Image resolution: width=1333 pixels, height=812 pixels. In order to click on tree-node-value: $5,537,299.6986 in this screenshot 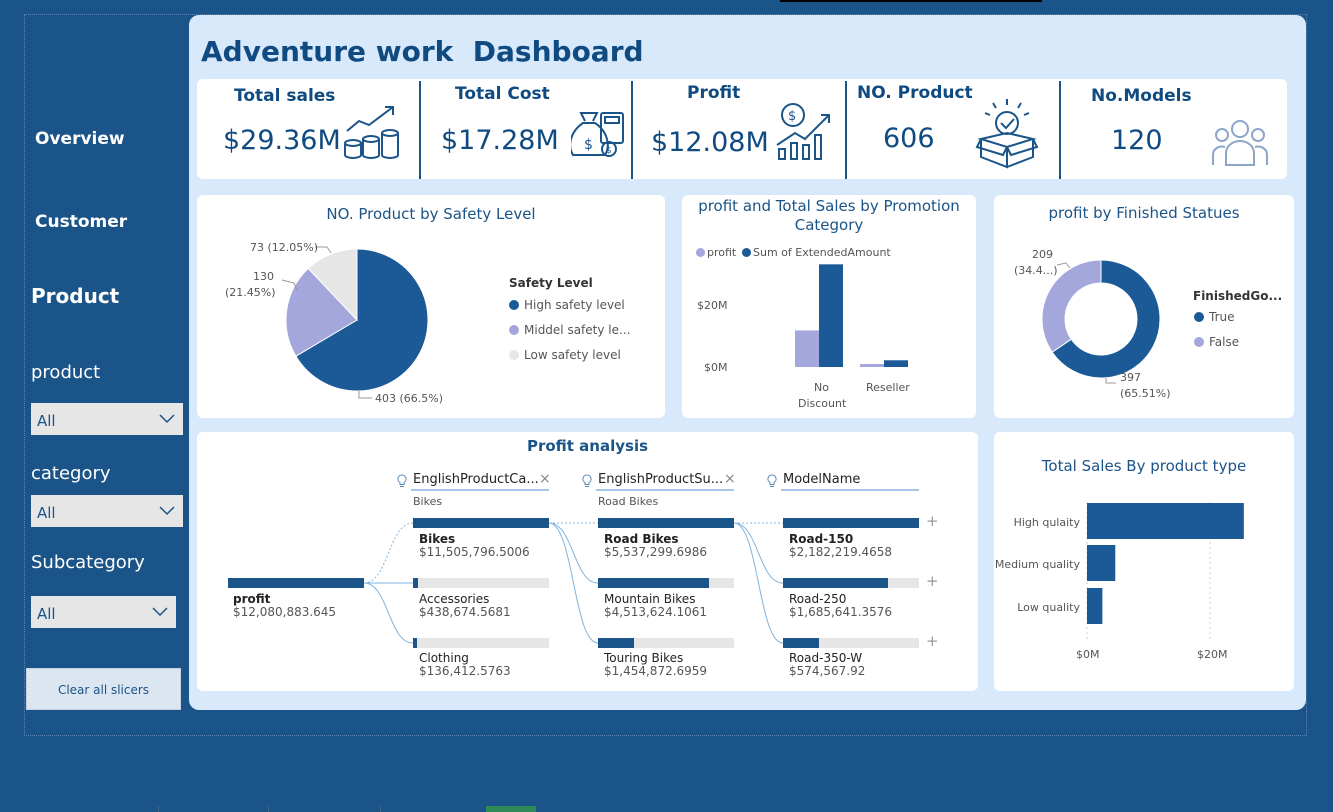, I will do `click(656, 552)`.